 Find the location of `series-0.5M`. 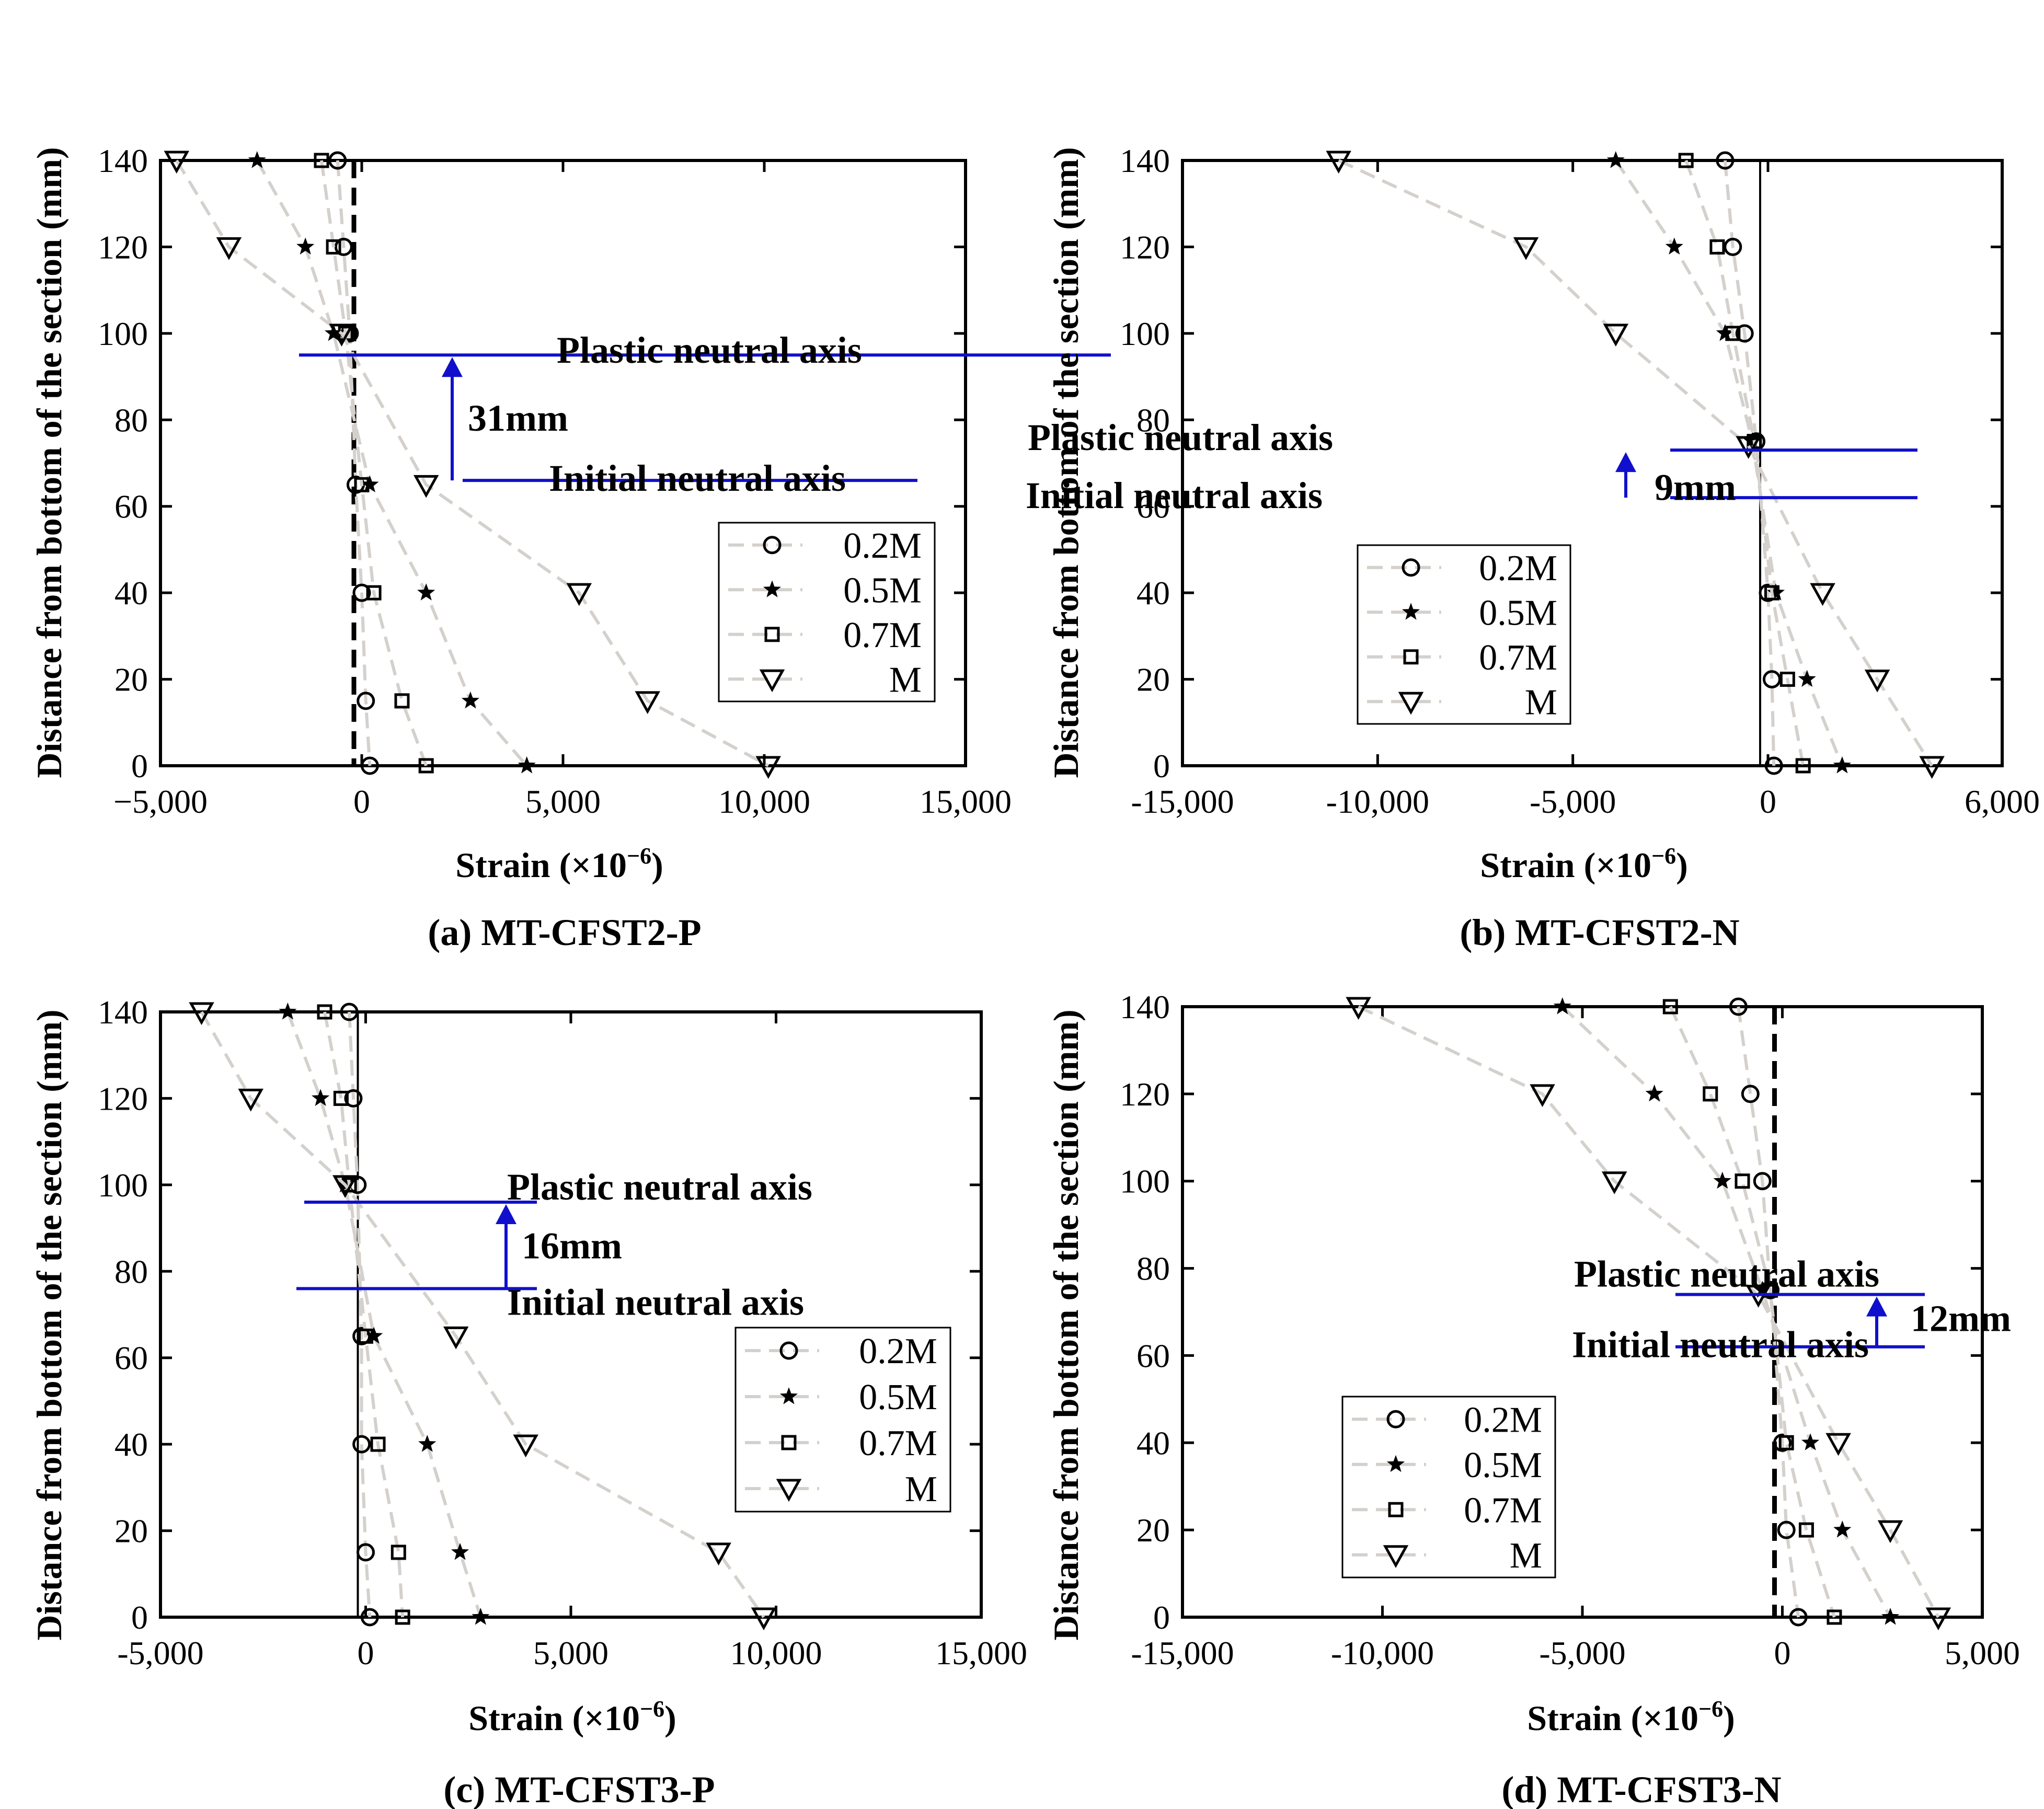

series-0.5M is located at coordinates (1728, 462).